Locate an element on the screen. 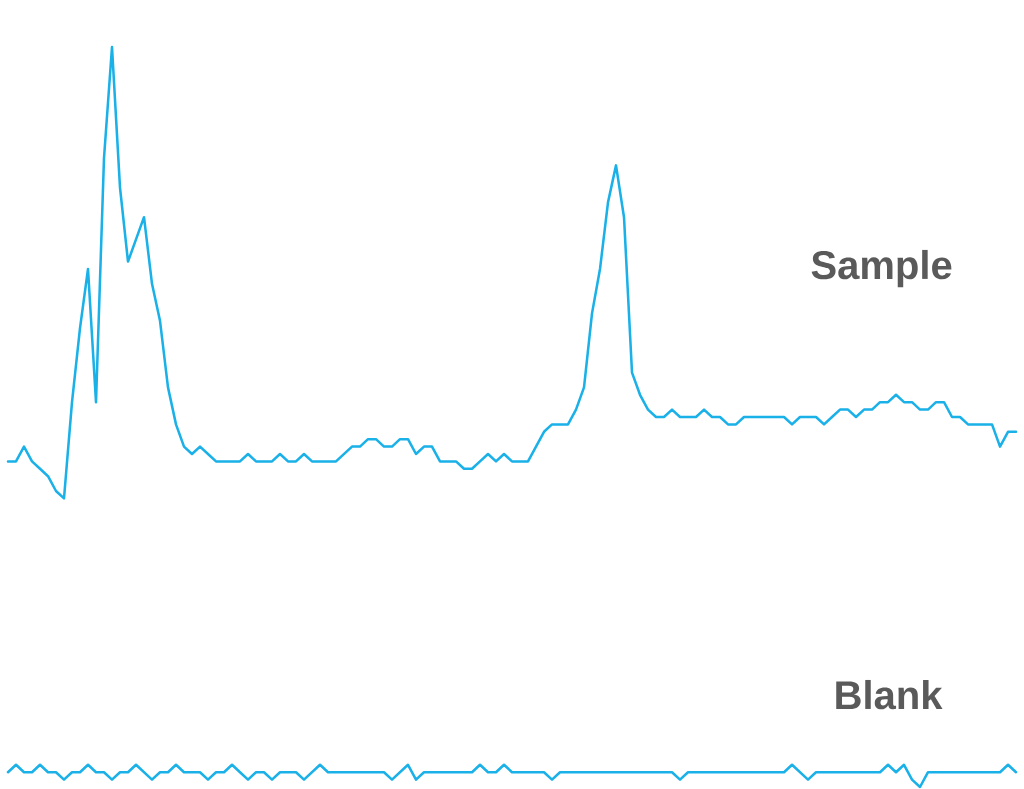 The height and width of the screenshot is (789, 1024). series-label: Blank is located at coordinates (889, 694).